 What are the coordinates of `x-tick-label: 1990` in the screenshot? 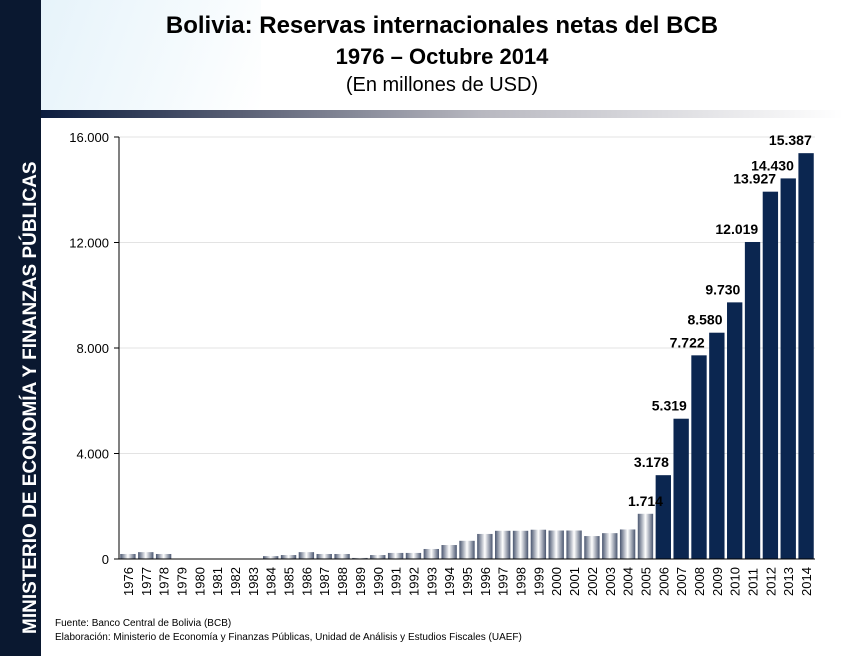 It's located at (378, 581).